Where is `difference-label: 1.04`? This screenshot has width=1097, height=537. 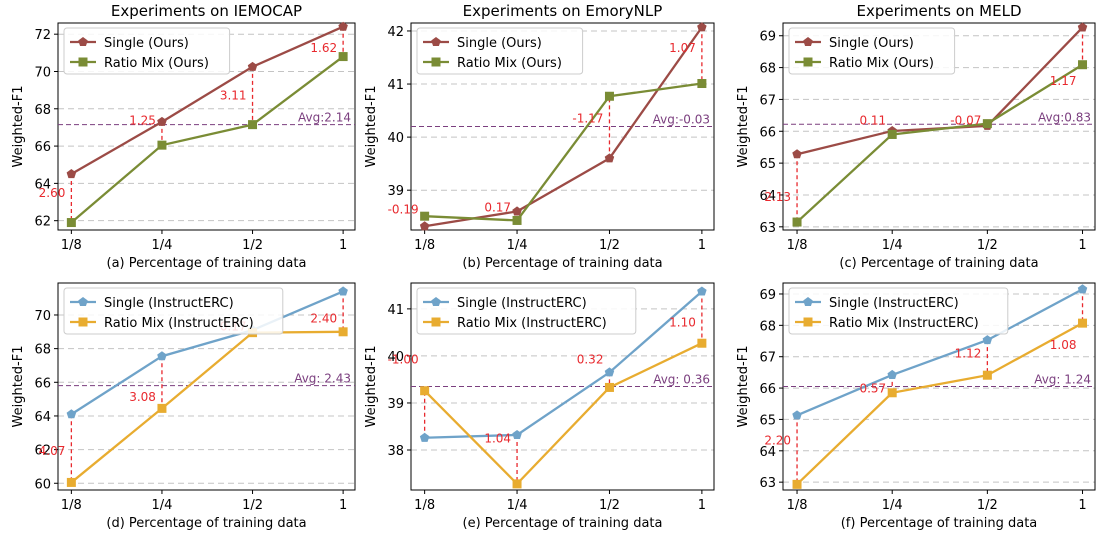
difference-label: 1.04 is located at coordinates (497, 438).